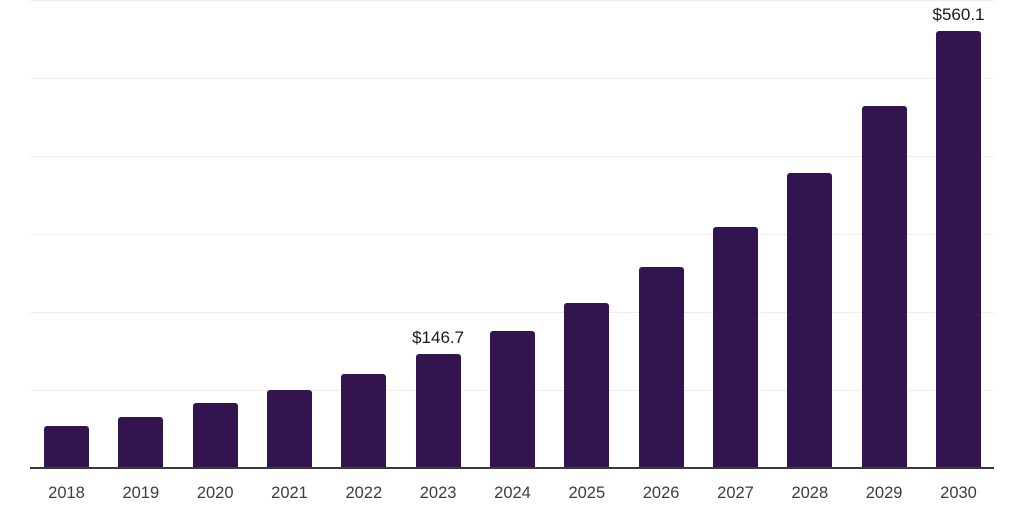  I want to click on x-axis-tick-label: 2025, so click(587, 493).